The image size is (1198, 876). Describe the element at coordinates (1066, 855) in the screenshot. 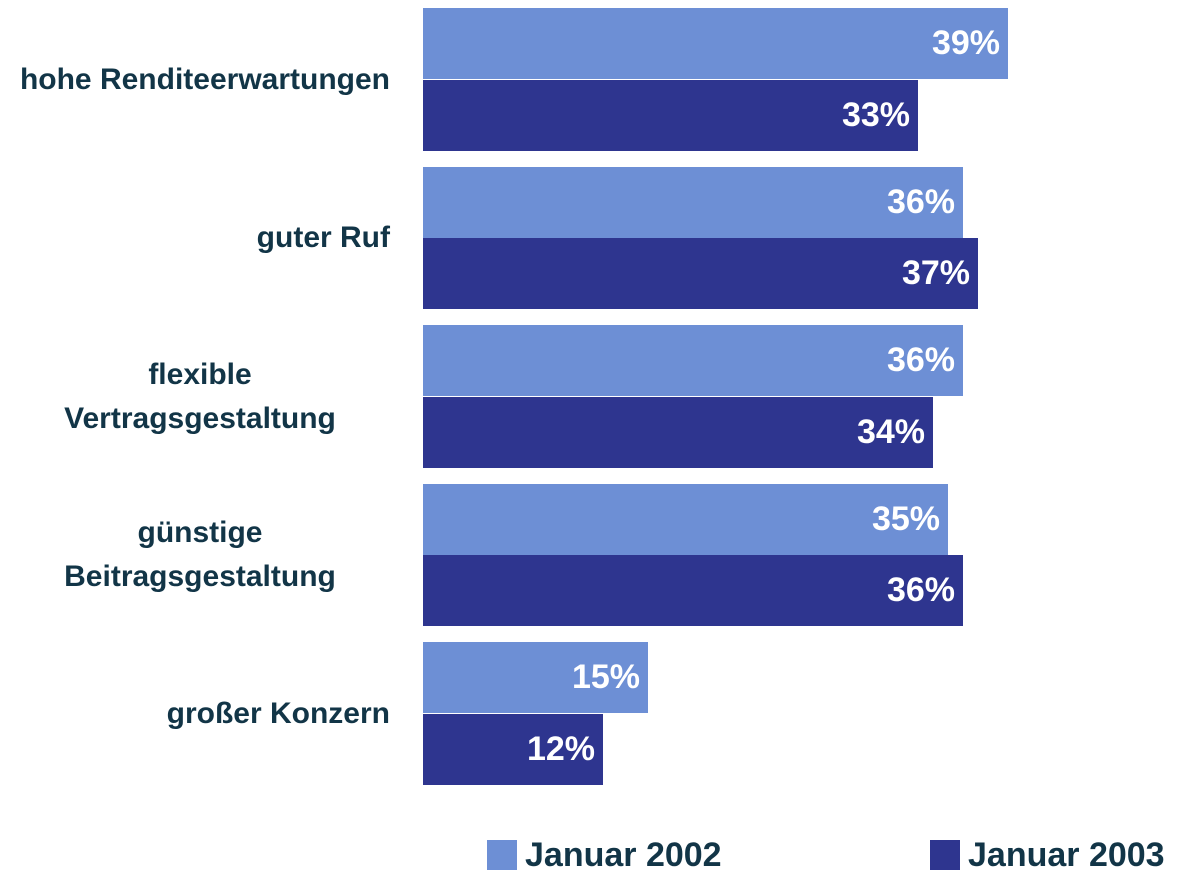

I see `legend-label: Januar 2003` at that location.